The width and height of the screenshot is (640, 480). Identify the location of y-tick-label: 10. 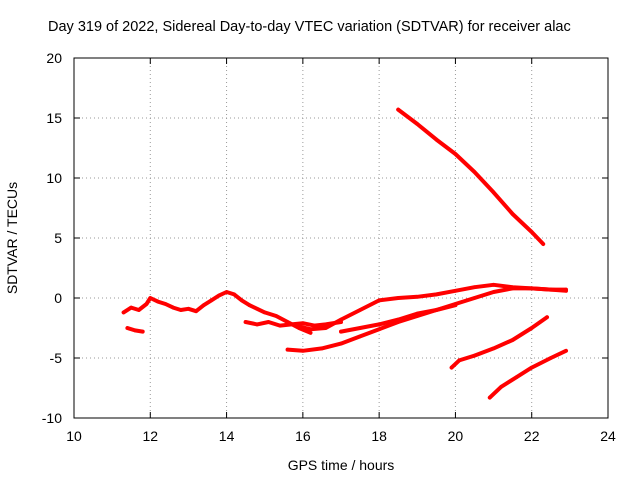
(54, 178).